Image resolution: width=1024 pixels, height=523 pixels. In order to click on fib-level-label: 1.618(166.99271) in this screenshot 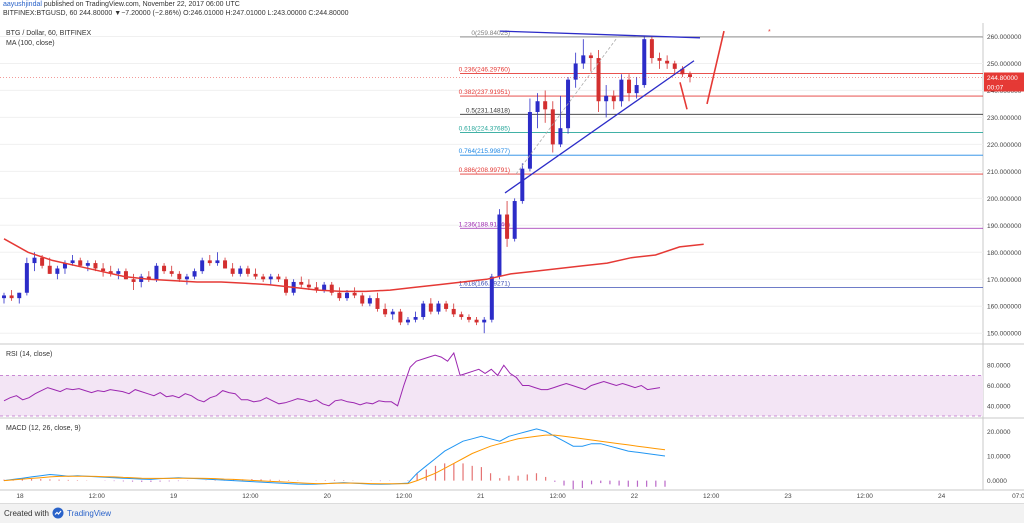, I will do `click(484, 283)`.